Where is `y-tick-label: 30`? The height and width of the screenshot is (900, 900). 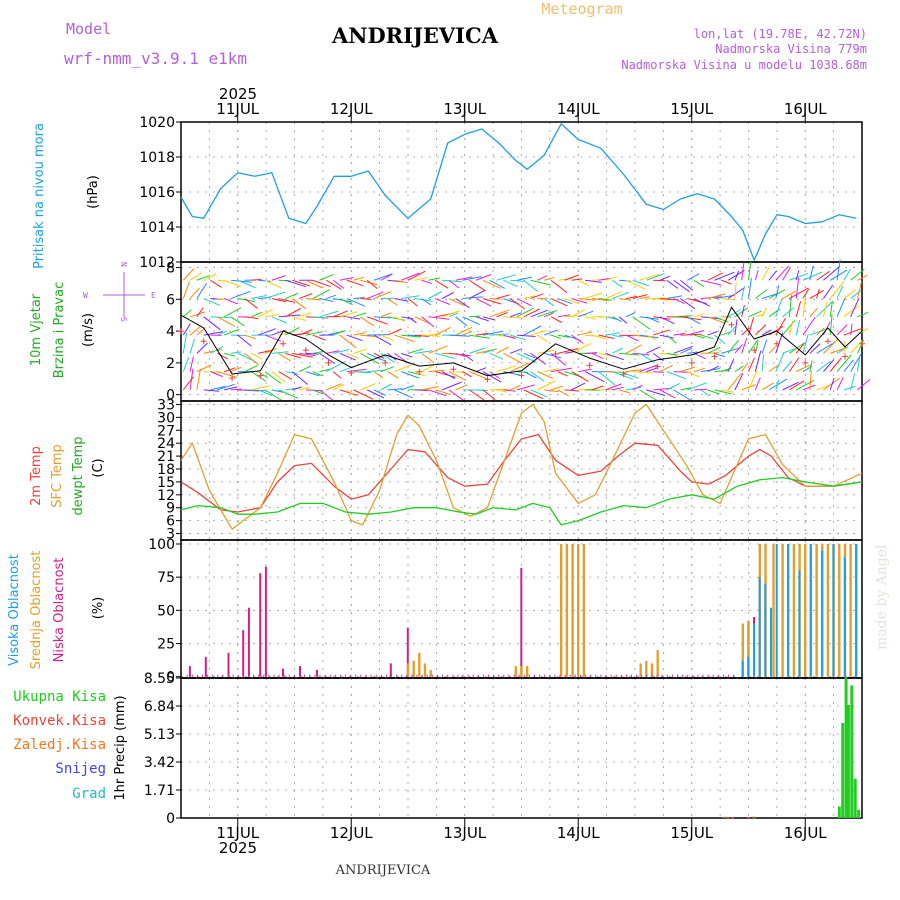
y-tick-label: 30 is located at coordinates (166, 418).